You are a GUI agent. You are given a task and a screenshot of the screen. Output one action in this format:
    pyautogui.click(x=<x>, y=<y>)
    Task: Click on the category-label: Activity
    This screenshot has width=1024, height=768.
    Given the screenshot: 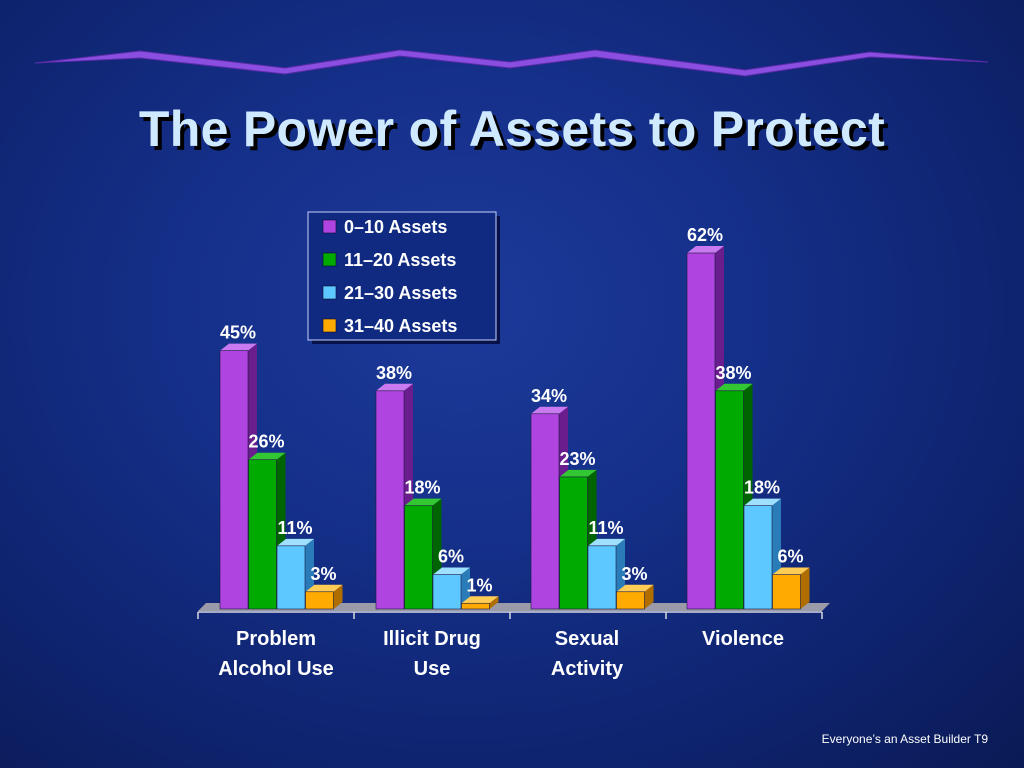 What is the action you would take?
    pyautogui.click(x=587, y=669)
    